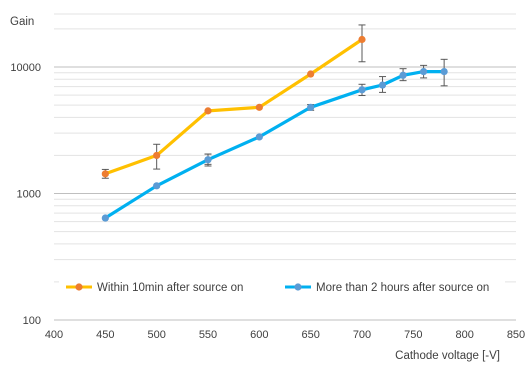  I want to click on x-tick-label: 600, so click(259, 335).